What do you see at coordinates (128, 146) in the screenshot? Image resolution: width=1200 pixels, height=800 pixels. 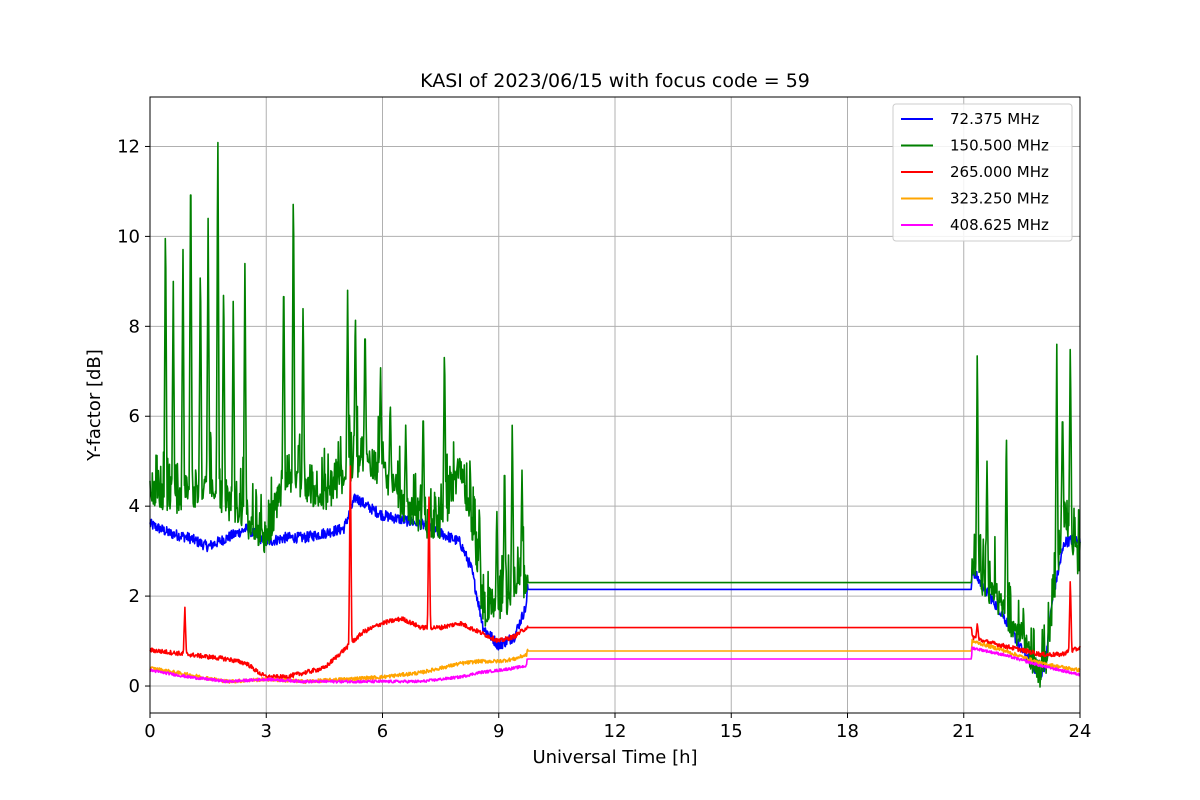 I see `y-tick-label: 12` at bounding box center [128, 146].